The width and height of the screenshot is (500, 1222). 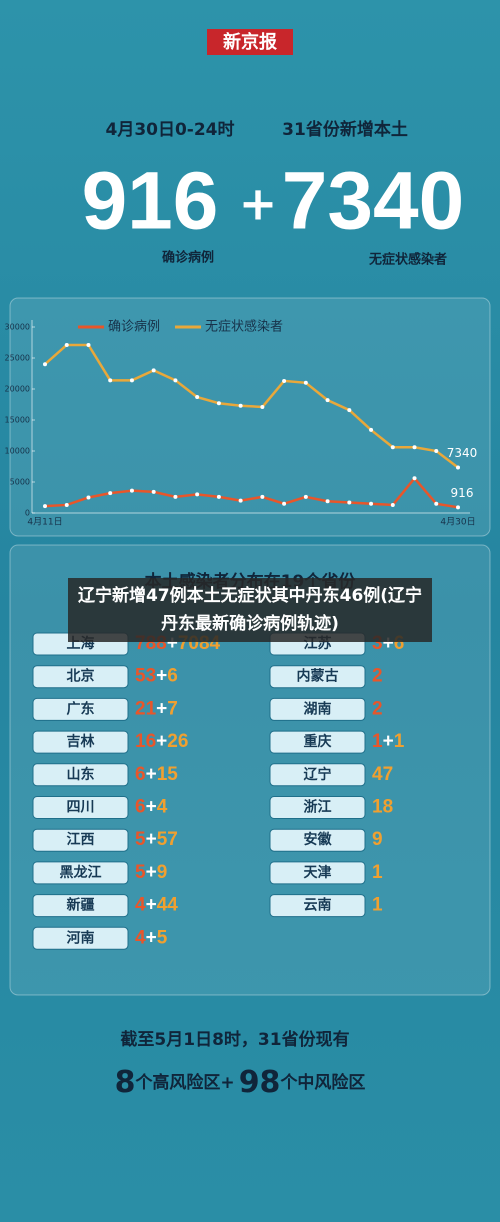 I want to click on province-counts: 6+15, so click(x=156, y=774).